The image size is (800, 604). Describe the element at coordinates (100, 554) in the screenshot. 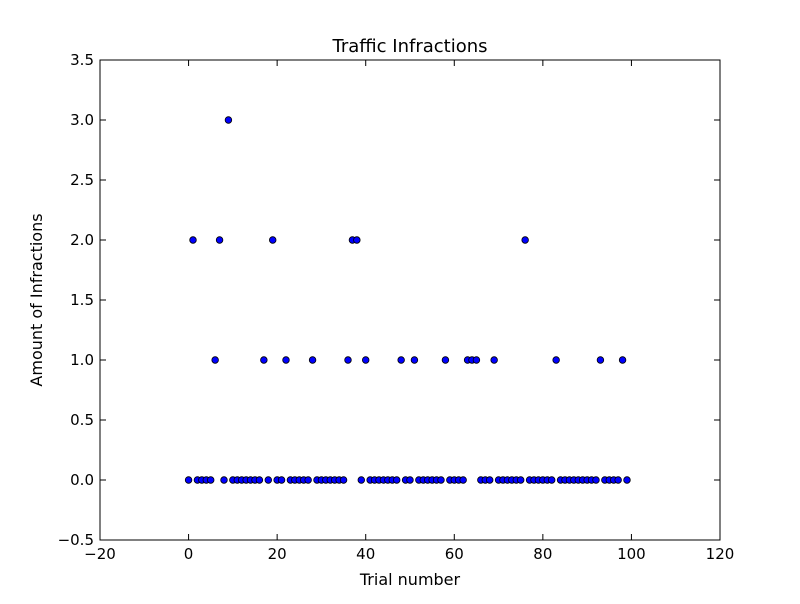

I see `x-tick-label: −20` at that location.